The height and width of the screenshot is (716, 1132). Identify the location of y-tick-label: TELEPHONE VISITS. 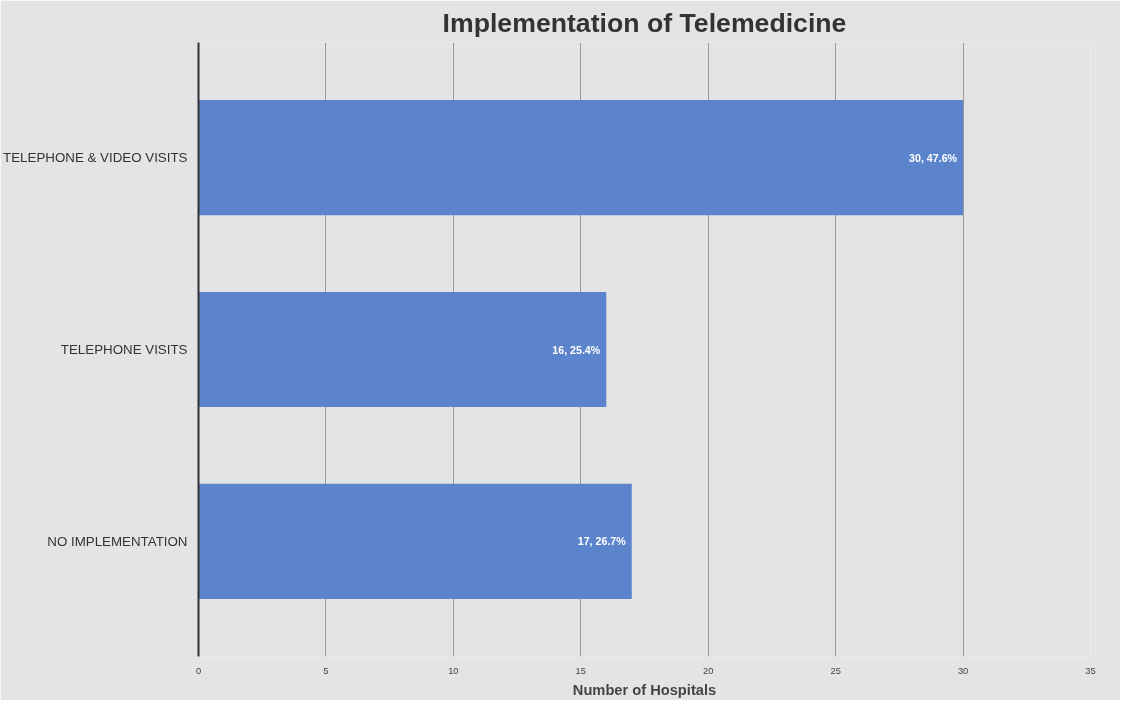
(124, 349).